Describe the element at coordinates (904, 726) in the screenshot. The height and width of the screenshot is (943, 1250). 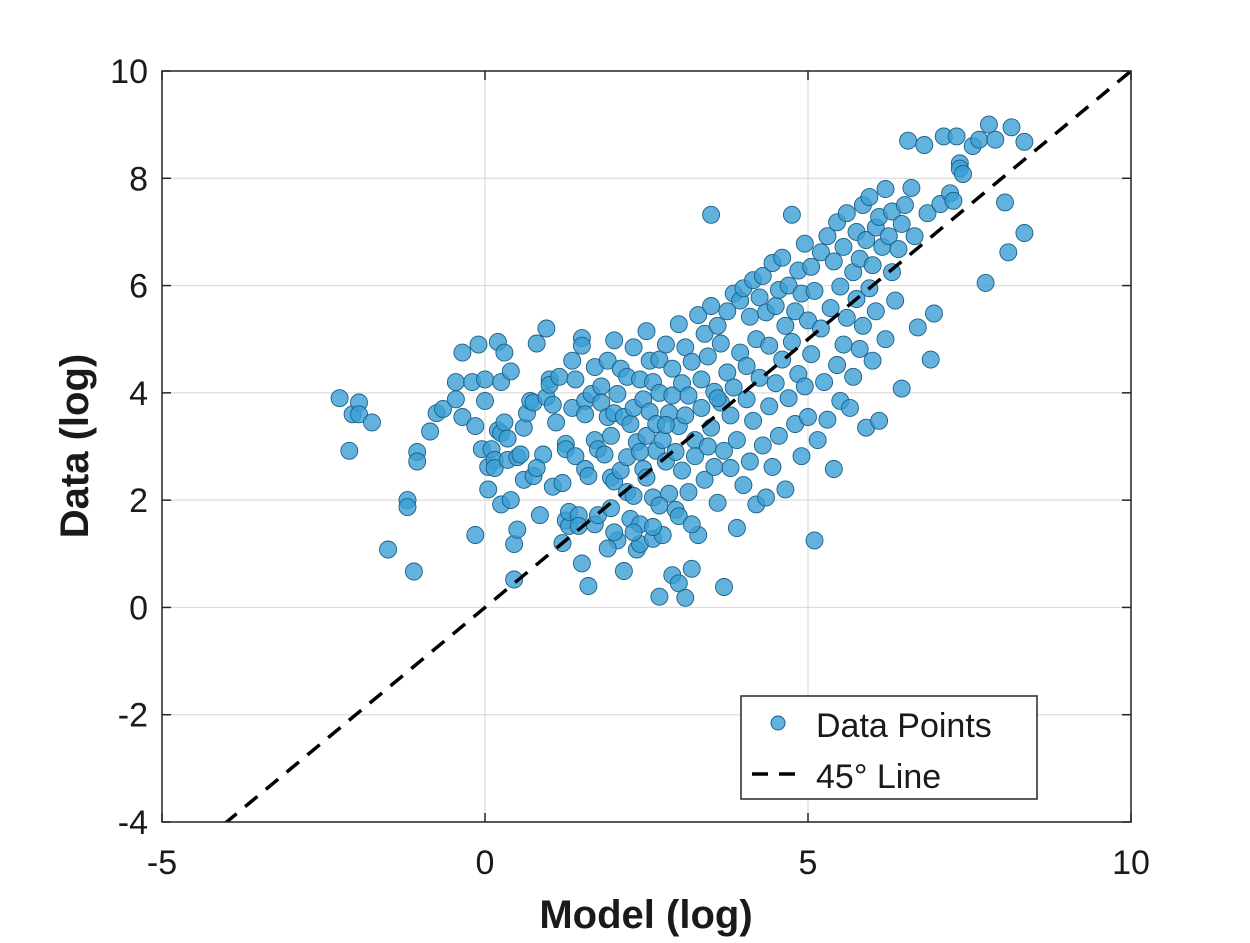
I see `legend-label-data-points: Data Points` at that location.